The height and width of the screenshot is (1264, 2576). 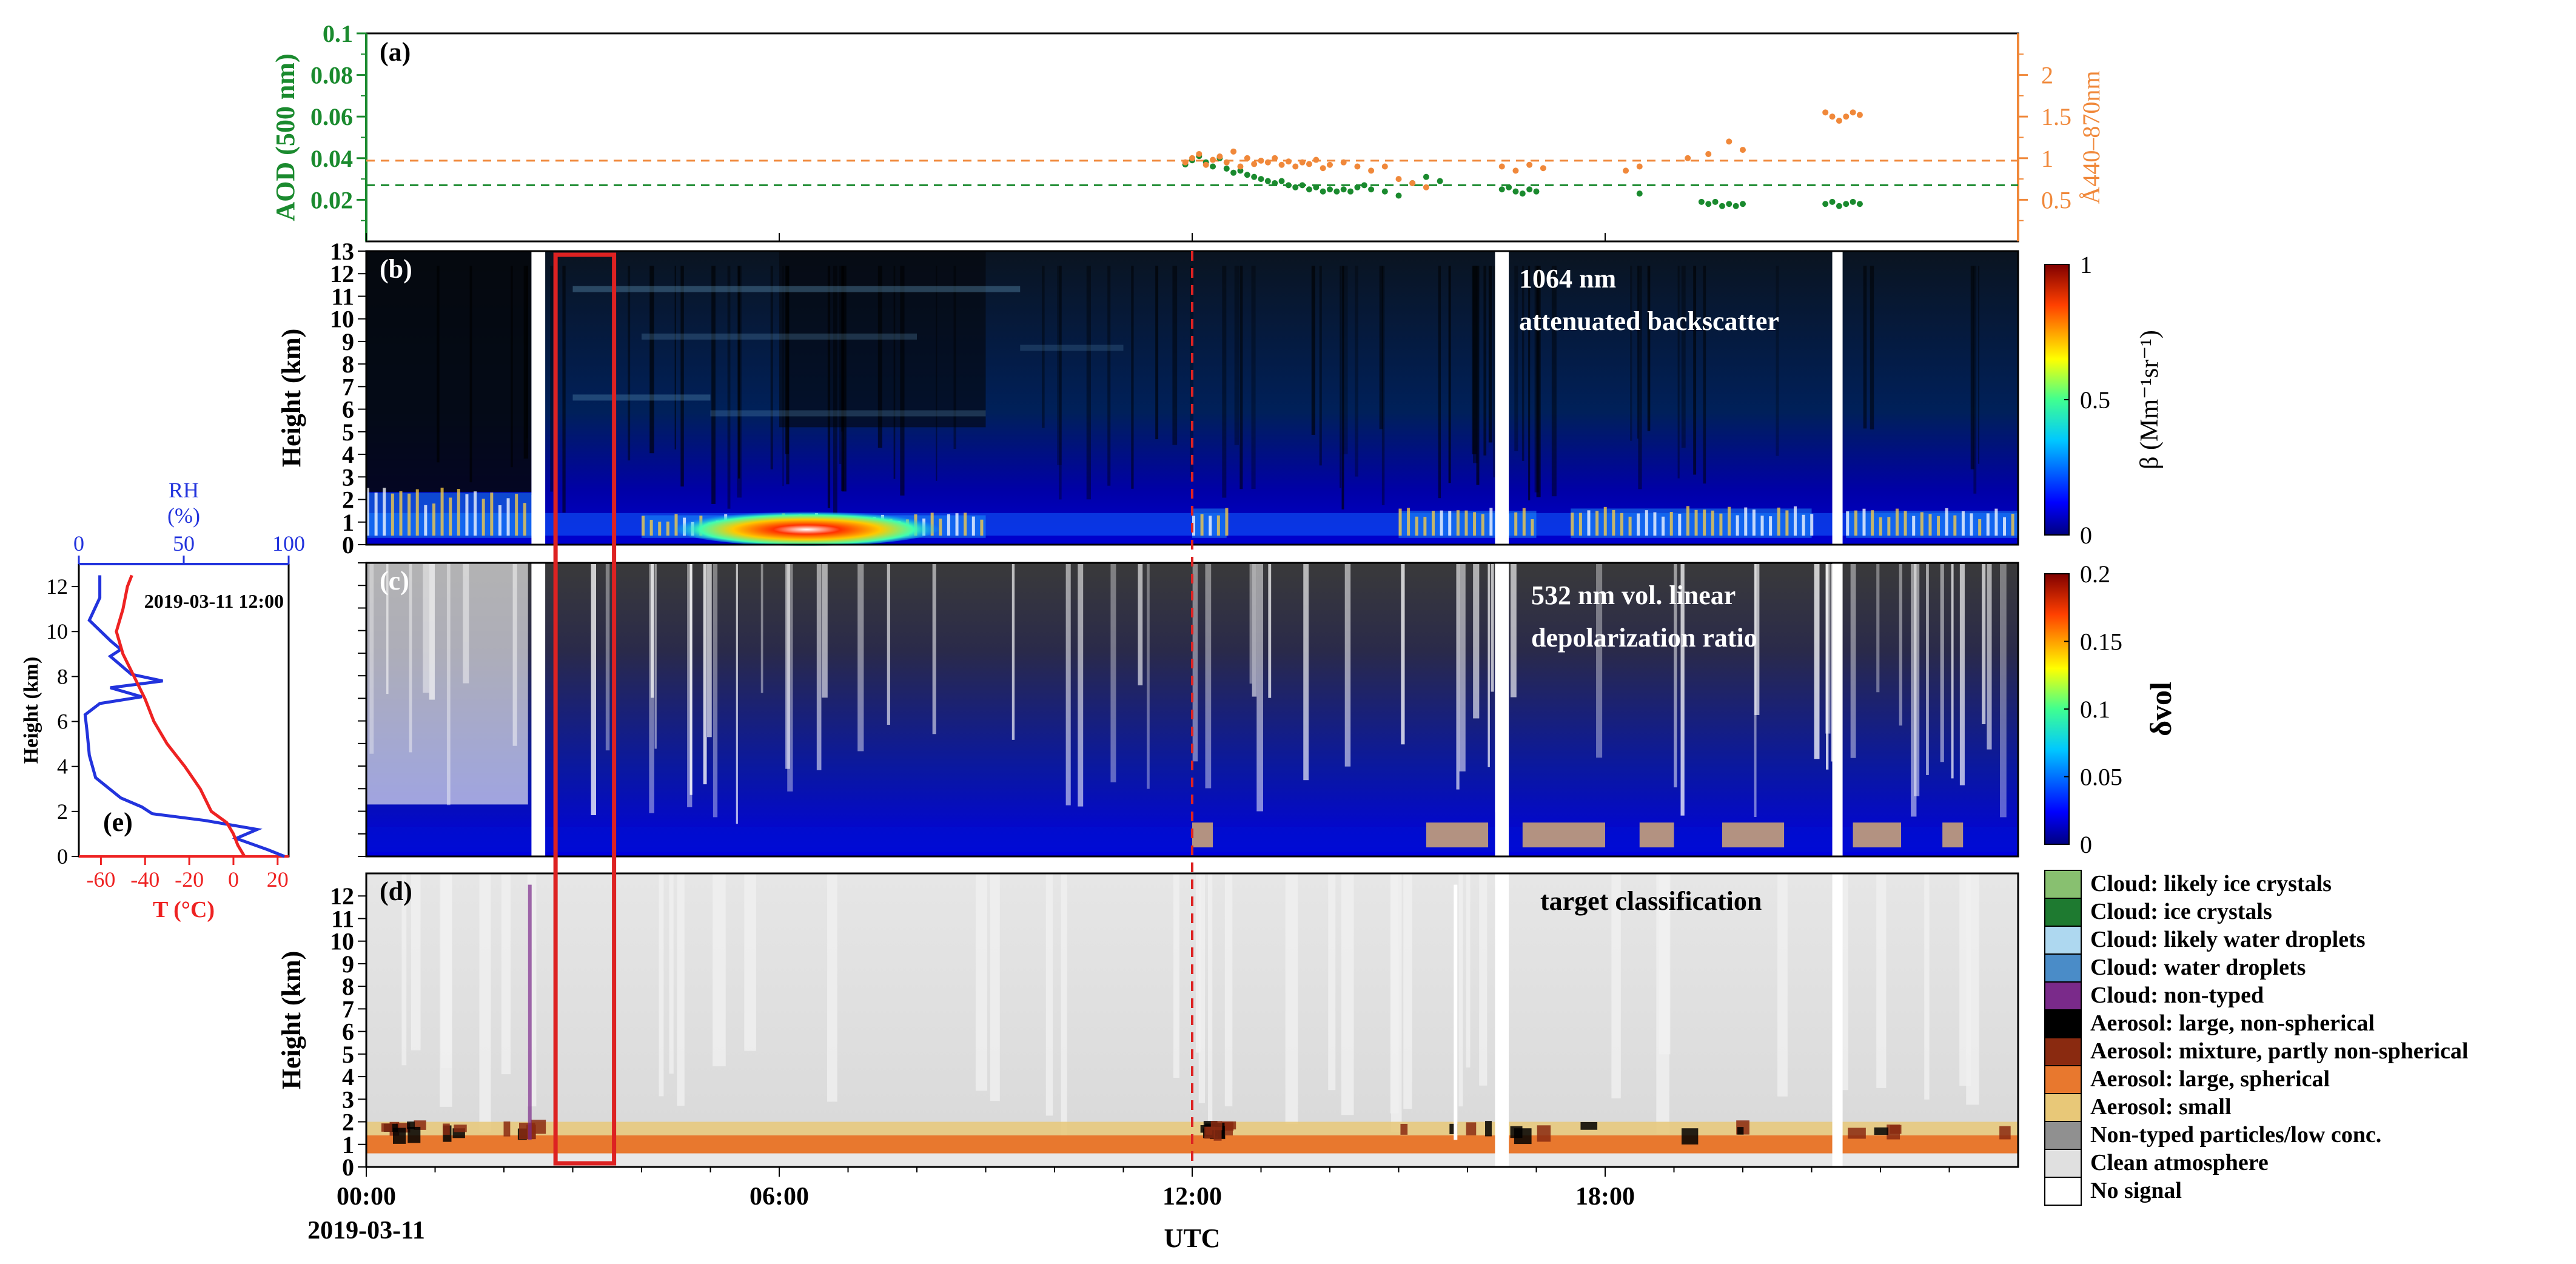 What do you see at coordinates (2179, 1162) in the screenshot?
I see `legend-label: Clean atmosphere` at bounding box center [2179, 1162].